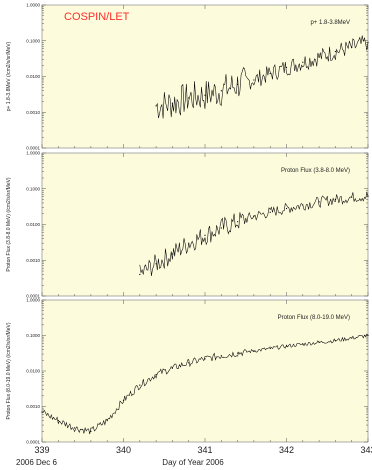 This screenshot has height=470, width=372. Describe the element at coordinates (366, 450) in the screenshot. I see `x-tick-label: 343` at that location.